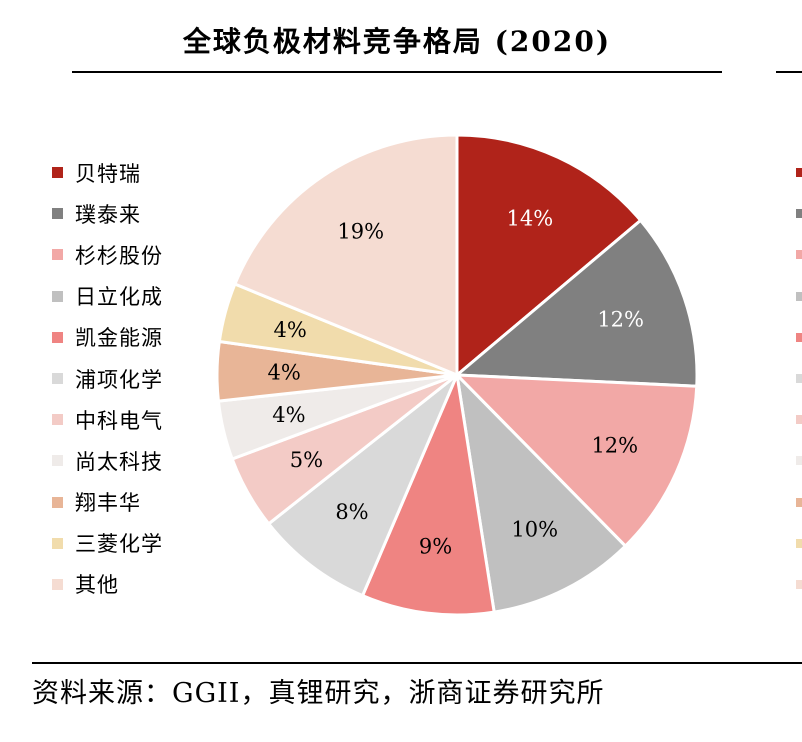 The height and width of the screenshot is (742, 802). What do you see at coordinates (397, 72) in the screenshot?
I see `title-underline` at bounding box center [397, 72].